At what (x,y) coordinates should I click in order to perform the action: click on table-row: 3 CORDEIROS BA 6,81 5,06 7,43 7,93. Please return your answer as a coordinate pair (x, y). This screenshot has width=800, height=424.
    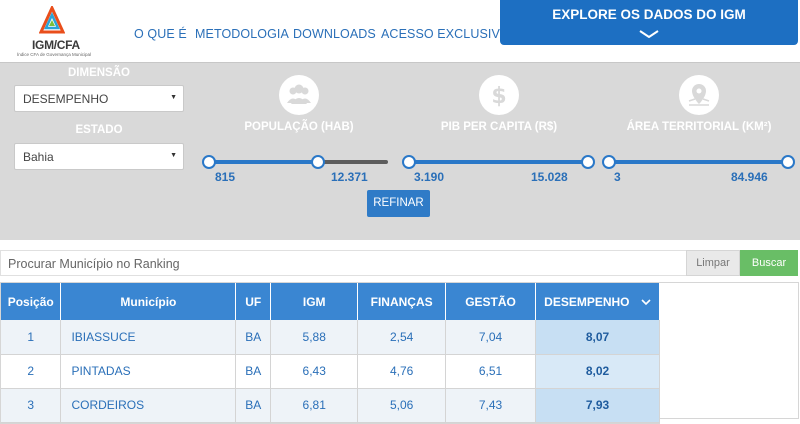
    Looking at the image, I should click on (330, 405).